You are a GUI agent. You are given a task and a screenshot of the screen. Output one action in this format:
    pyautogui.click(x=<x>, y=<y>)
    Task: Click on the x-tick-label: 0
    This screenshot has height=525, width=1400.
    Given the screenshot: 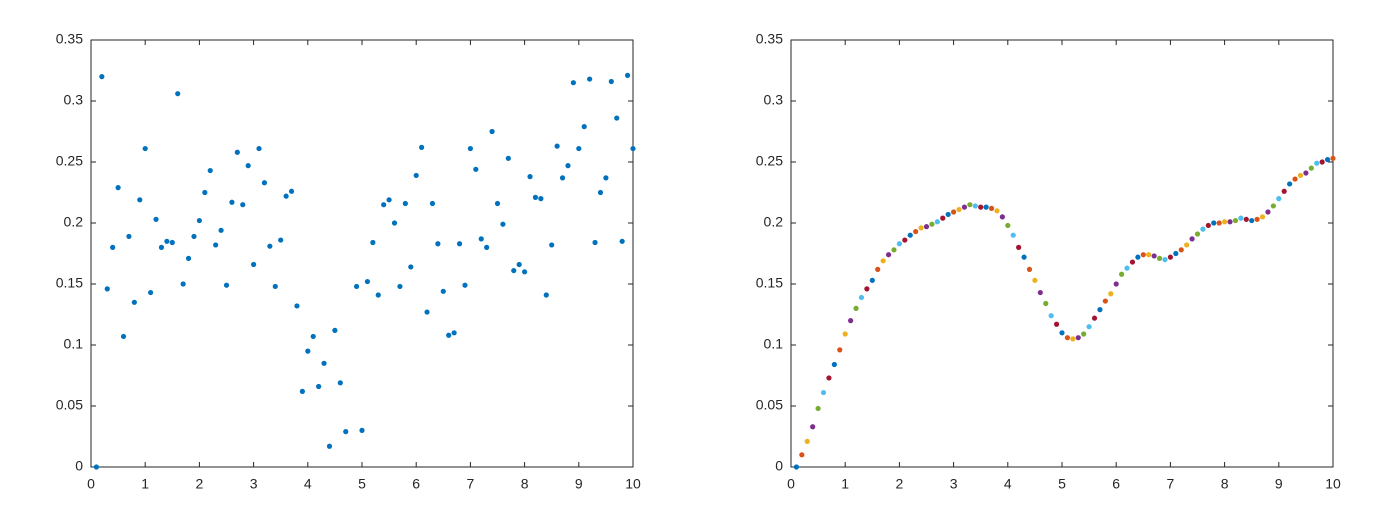 What is the action you would take?
    pyautogui.click(x=91, y=484)
    